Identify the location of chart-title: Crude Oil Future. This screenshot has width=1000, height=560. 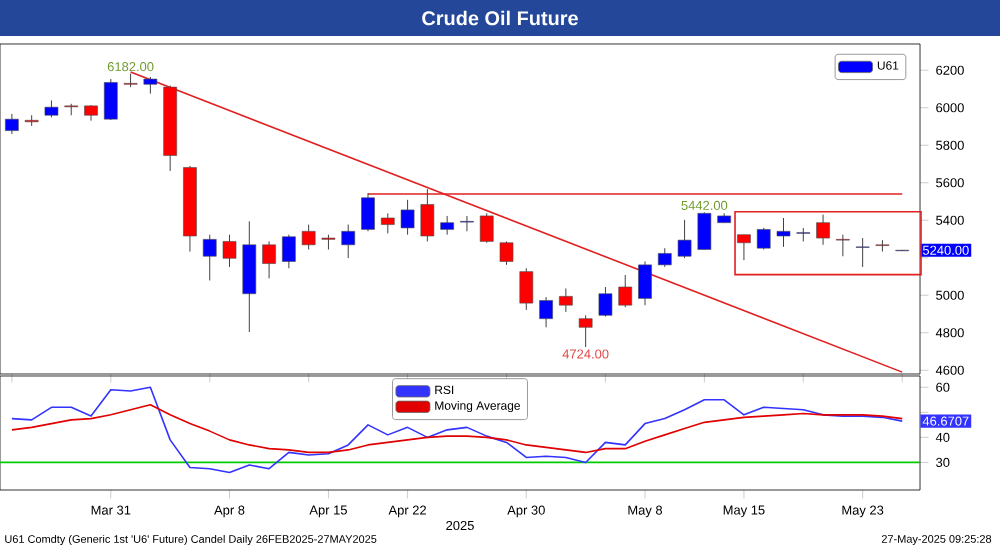
(500, 18).